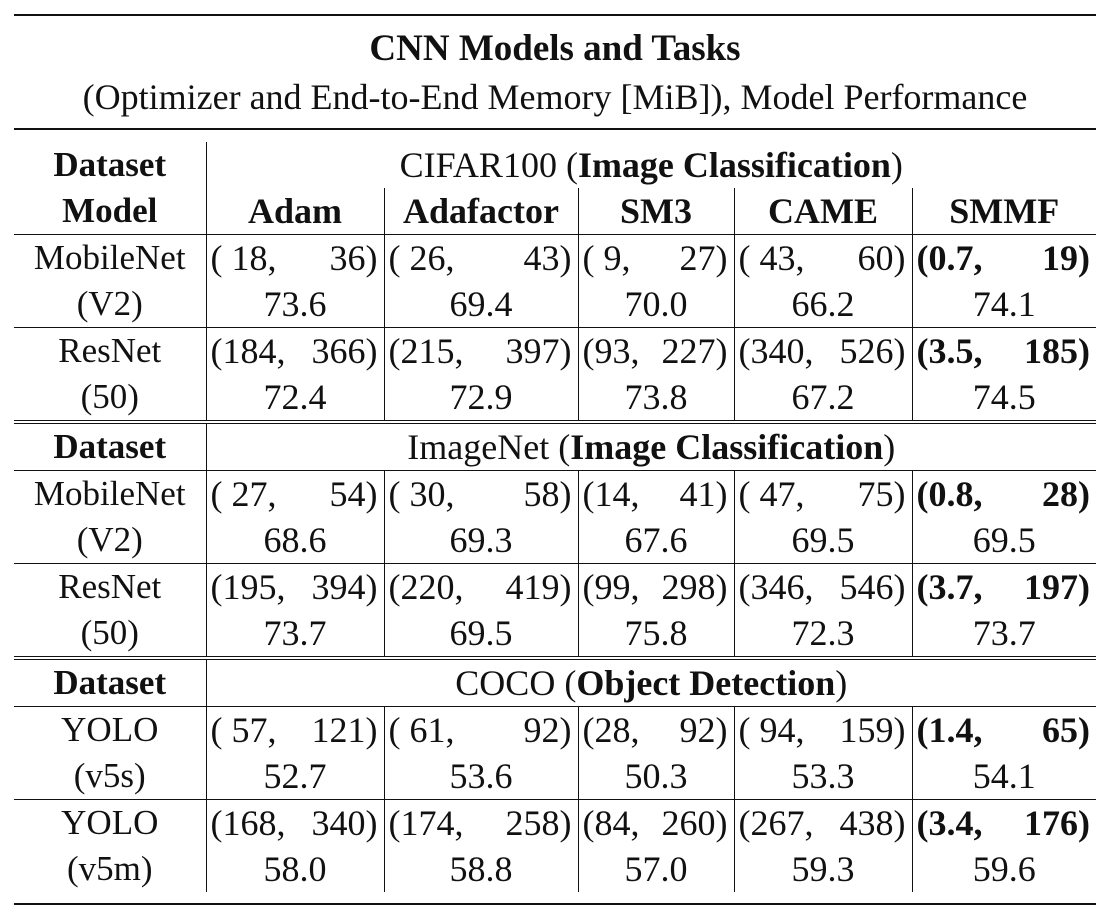 This screenshot has width=1110, height=918. Describe the element at coordinates (481, 634) in the screenshot. I see `performance-cell: 69.5` at that location.